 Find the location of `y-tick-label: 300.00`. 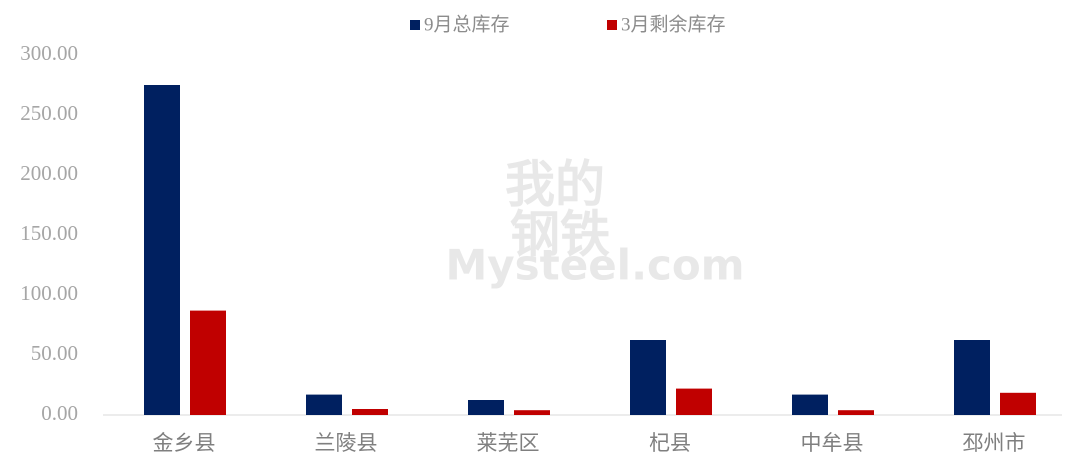

y-tick-label: 300.00 is located at coordinates (49, 53).